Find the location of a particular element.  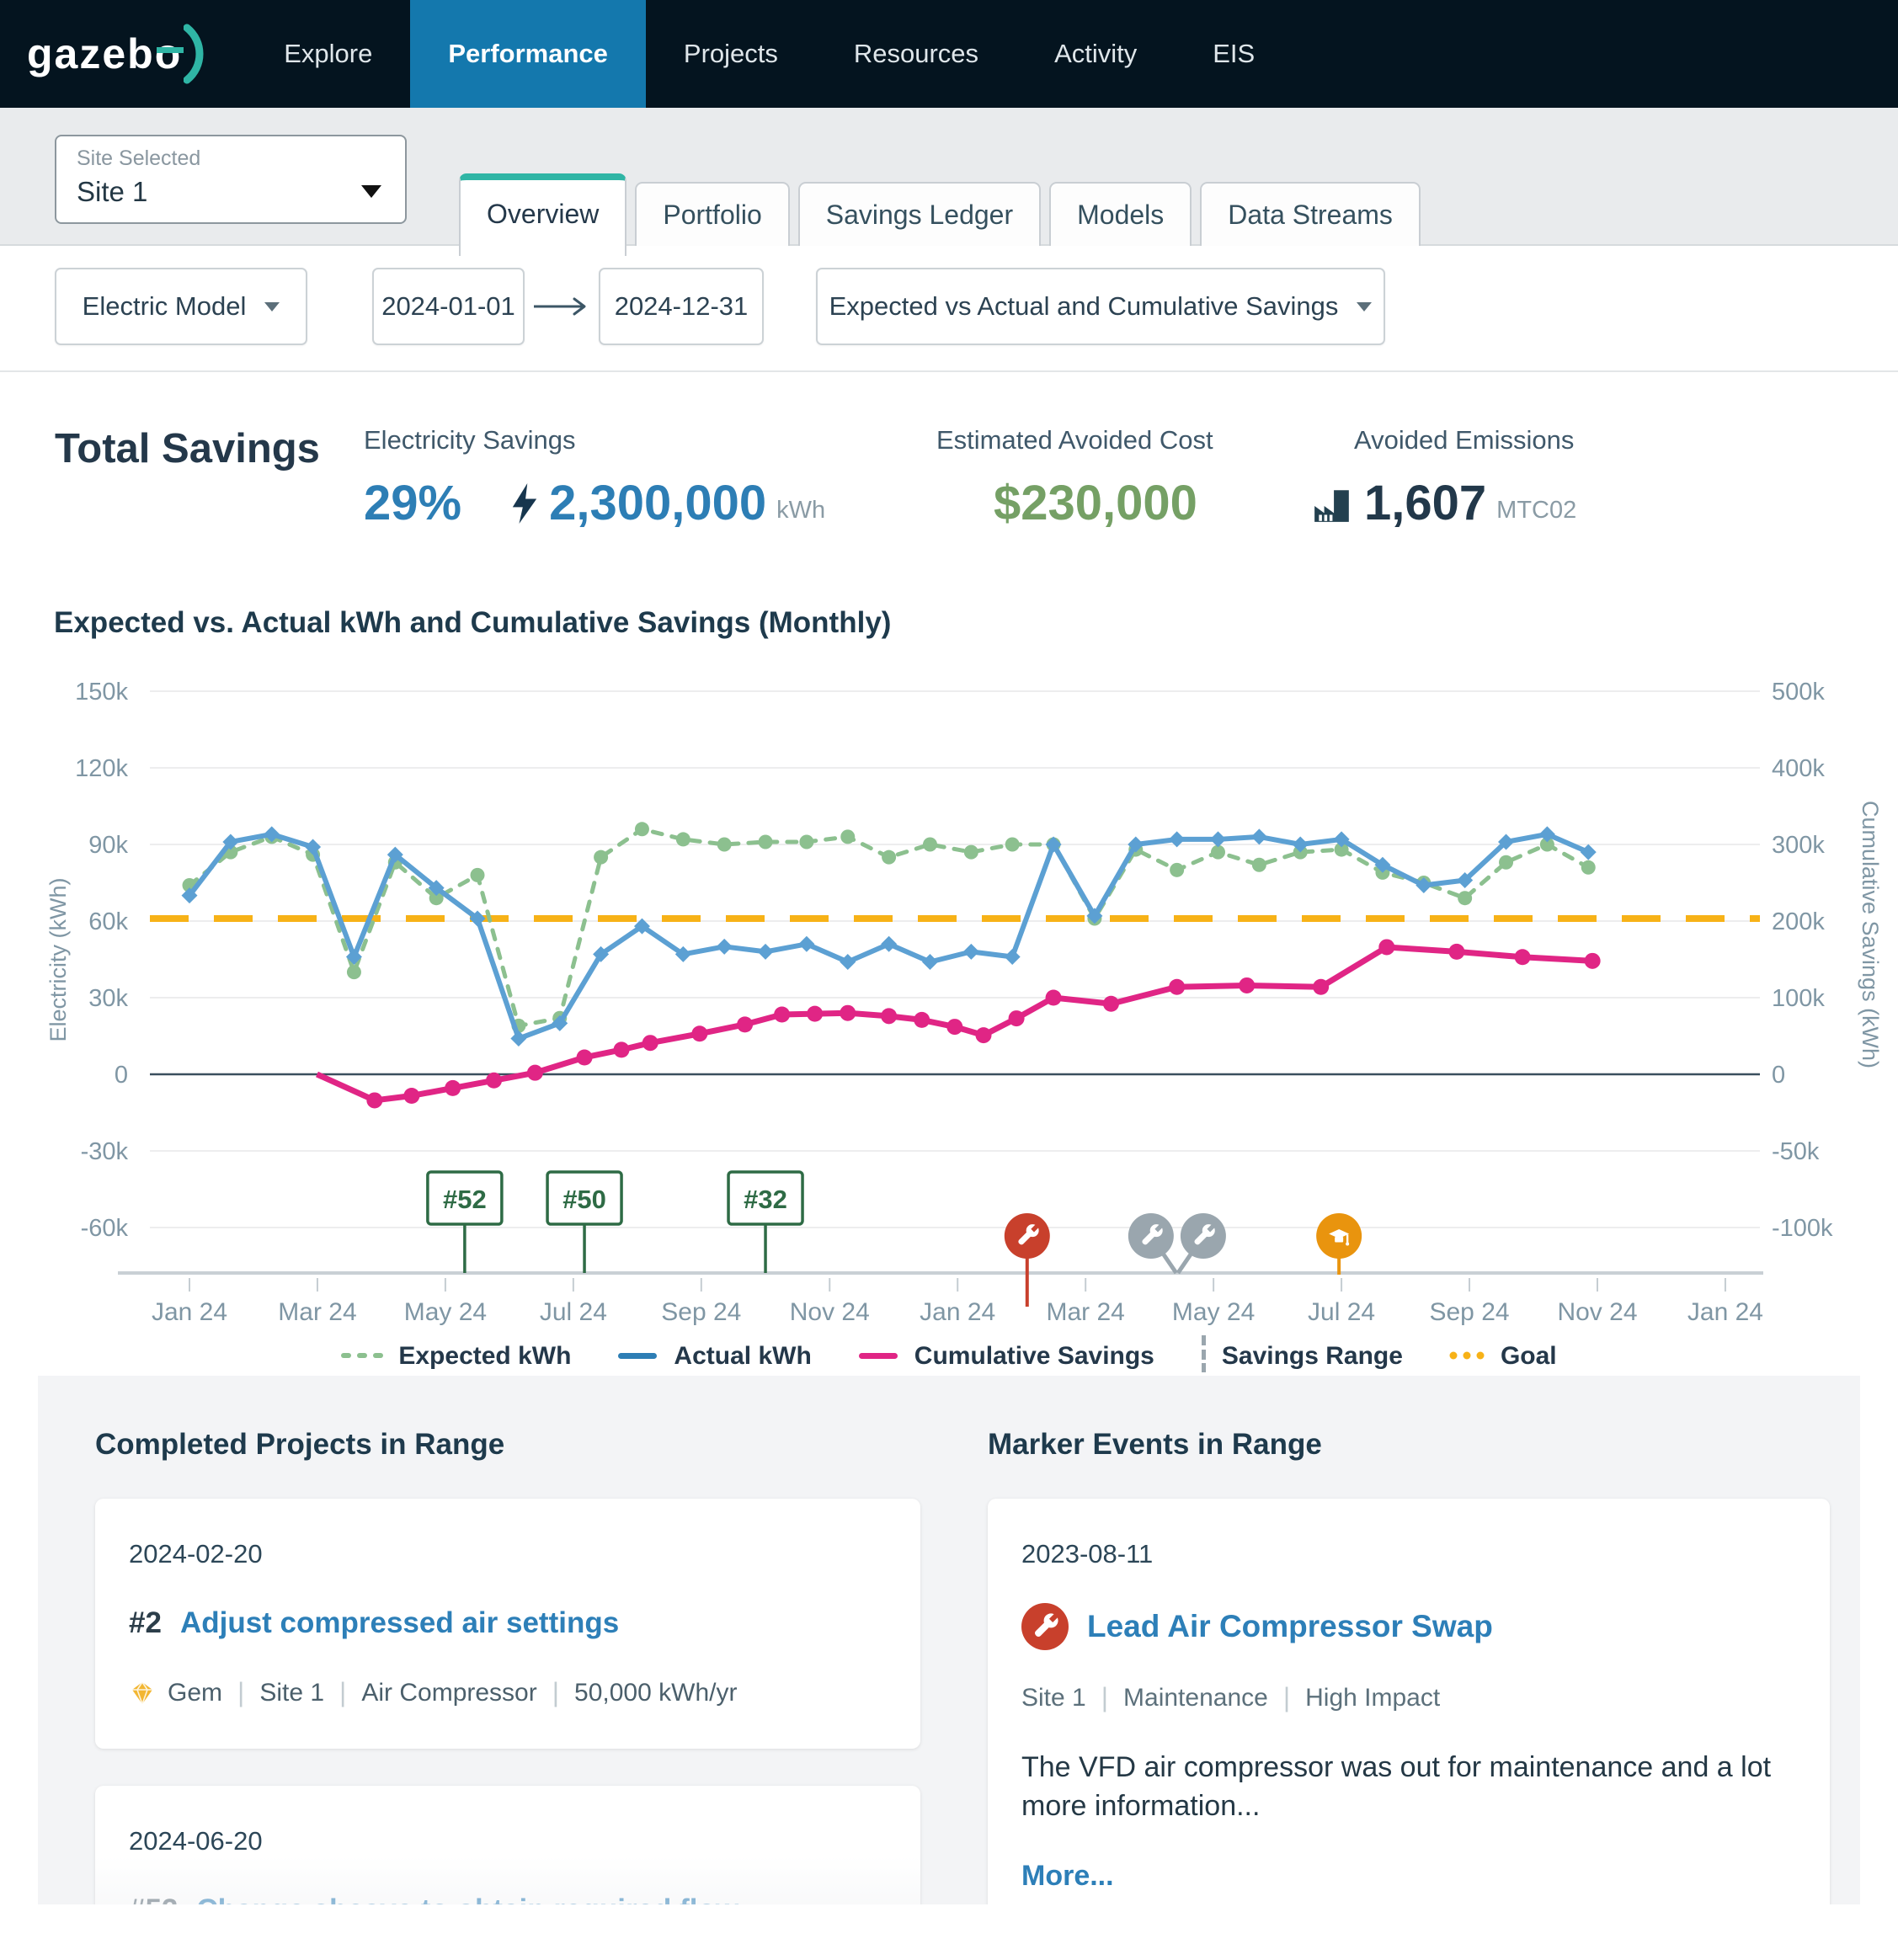

event-pin-mortarboard-icon is located at coordinates (1339, 1244).